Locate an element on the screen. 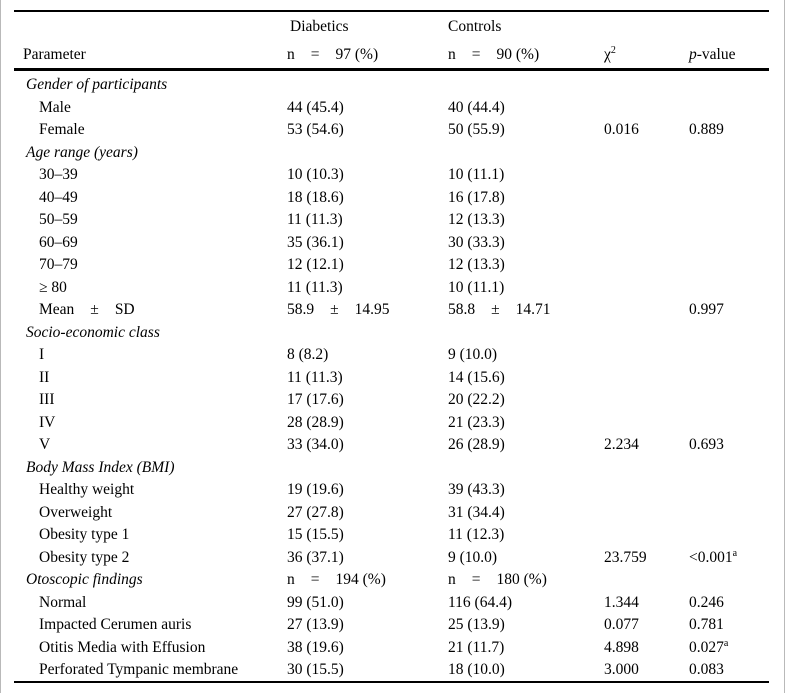 This screenshot has height=693, width=785. table-row: Male 44 (45.4) 40 (44.4) is located at coordinates (391, 108).